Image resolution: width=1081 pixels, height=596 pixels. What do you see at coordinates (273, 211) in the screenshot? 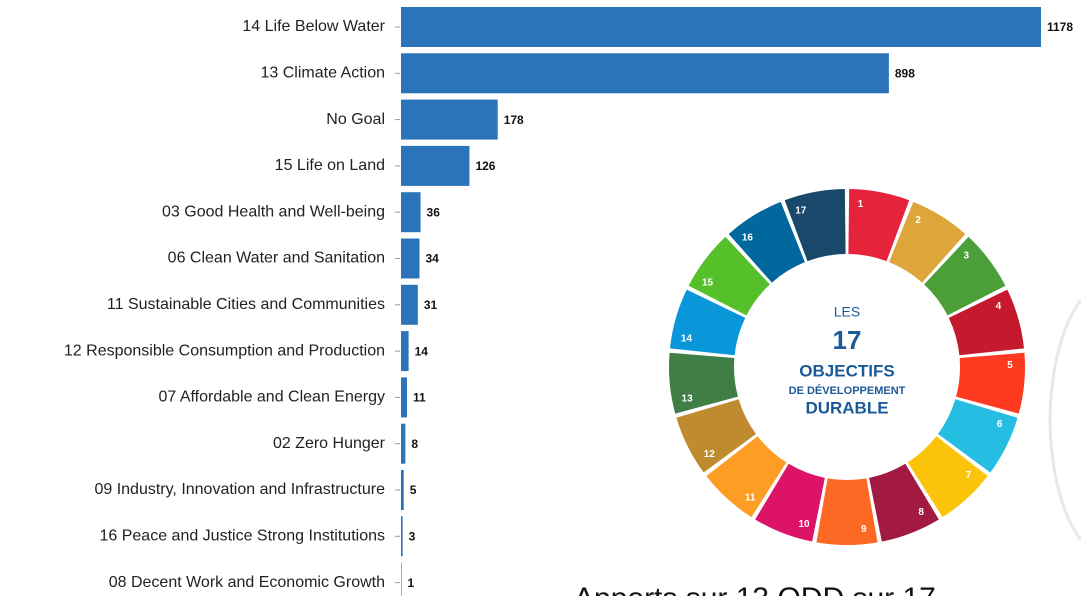
I see `y-tick-label: 03 Good Health and Well-being` at bounding box center [273, 211].